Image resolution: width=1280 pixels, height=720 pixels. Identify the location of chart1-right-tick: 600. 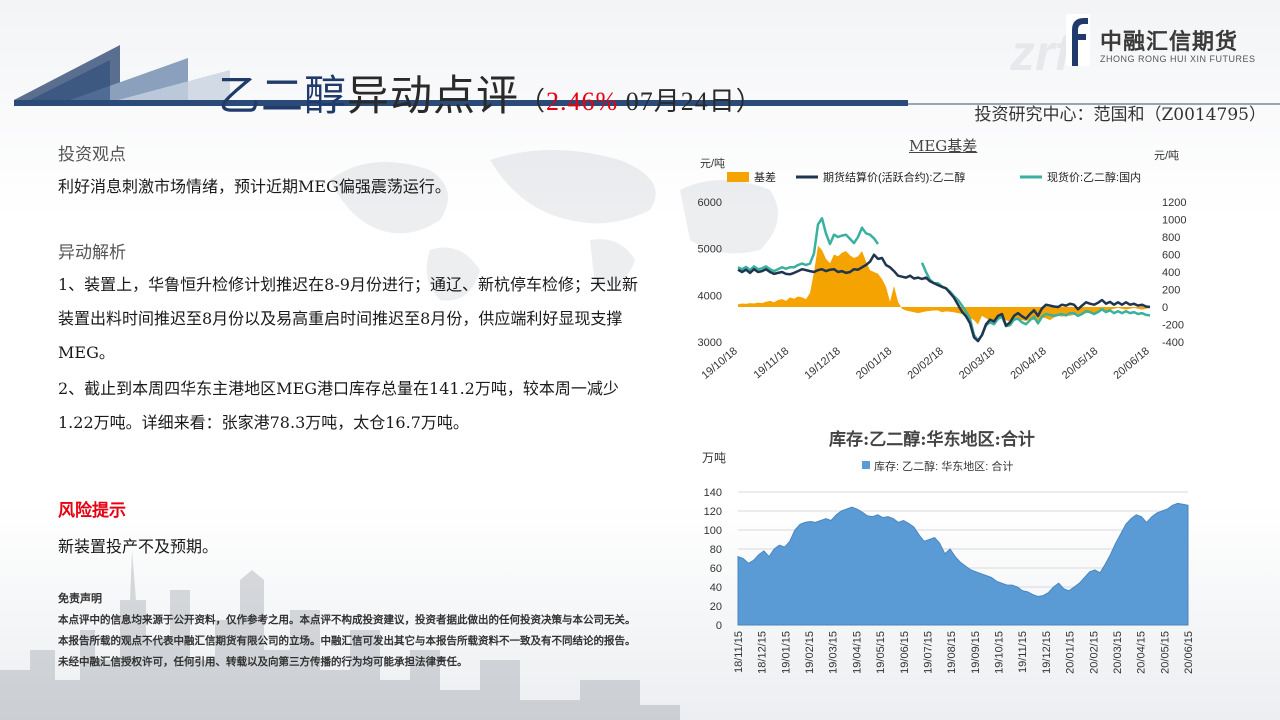
(1171, 256).